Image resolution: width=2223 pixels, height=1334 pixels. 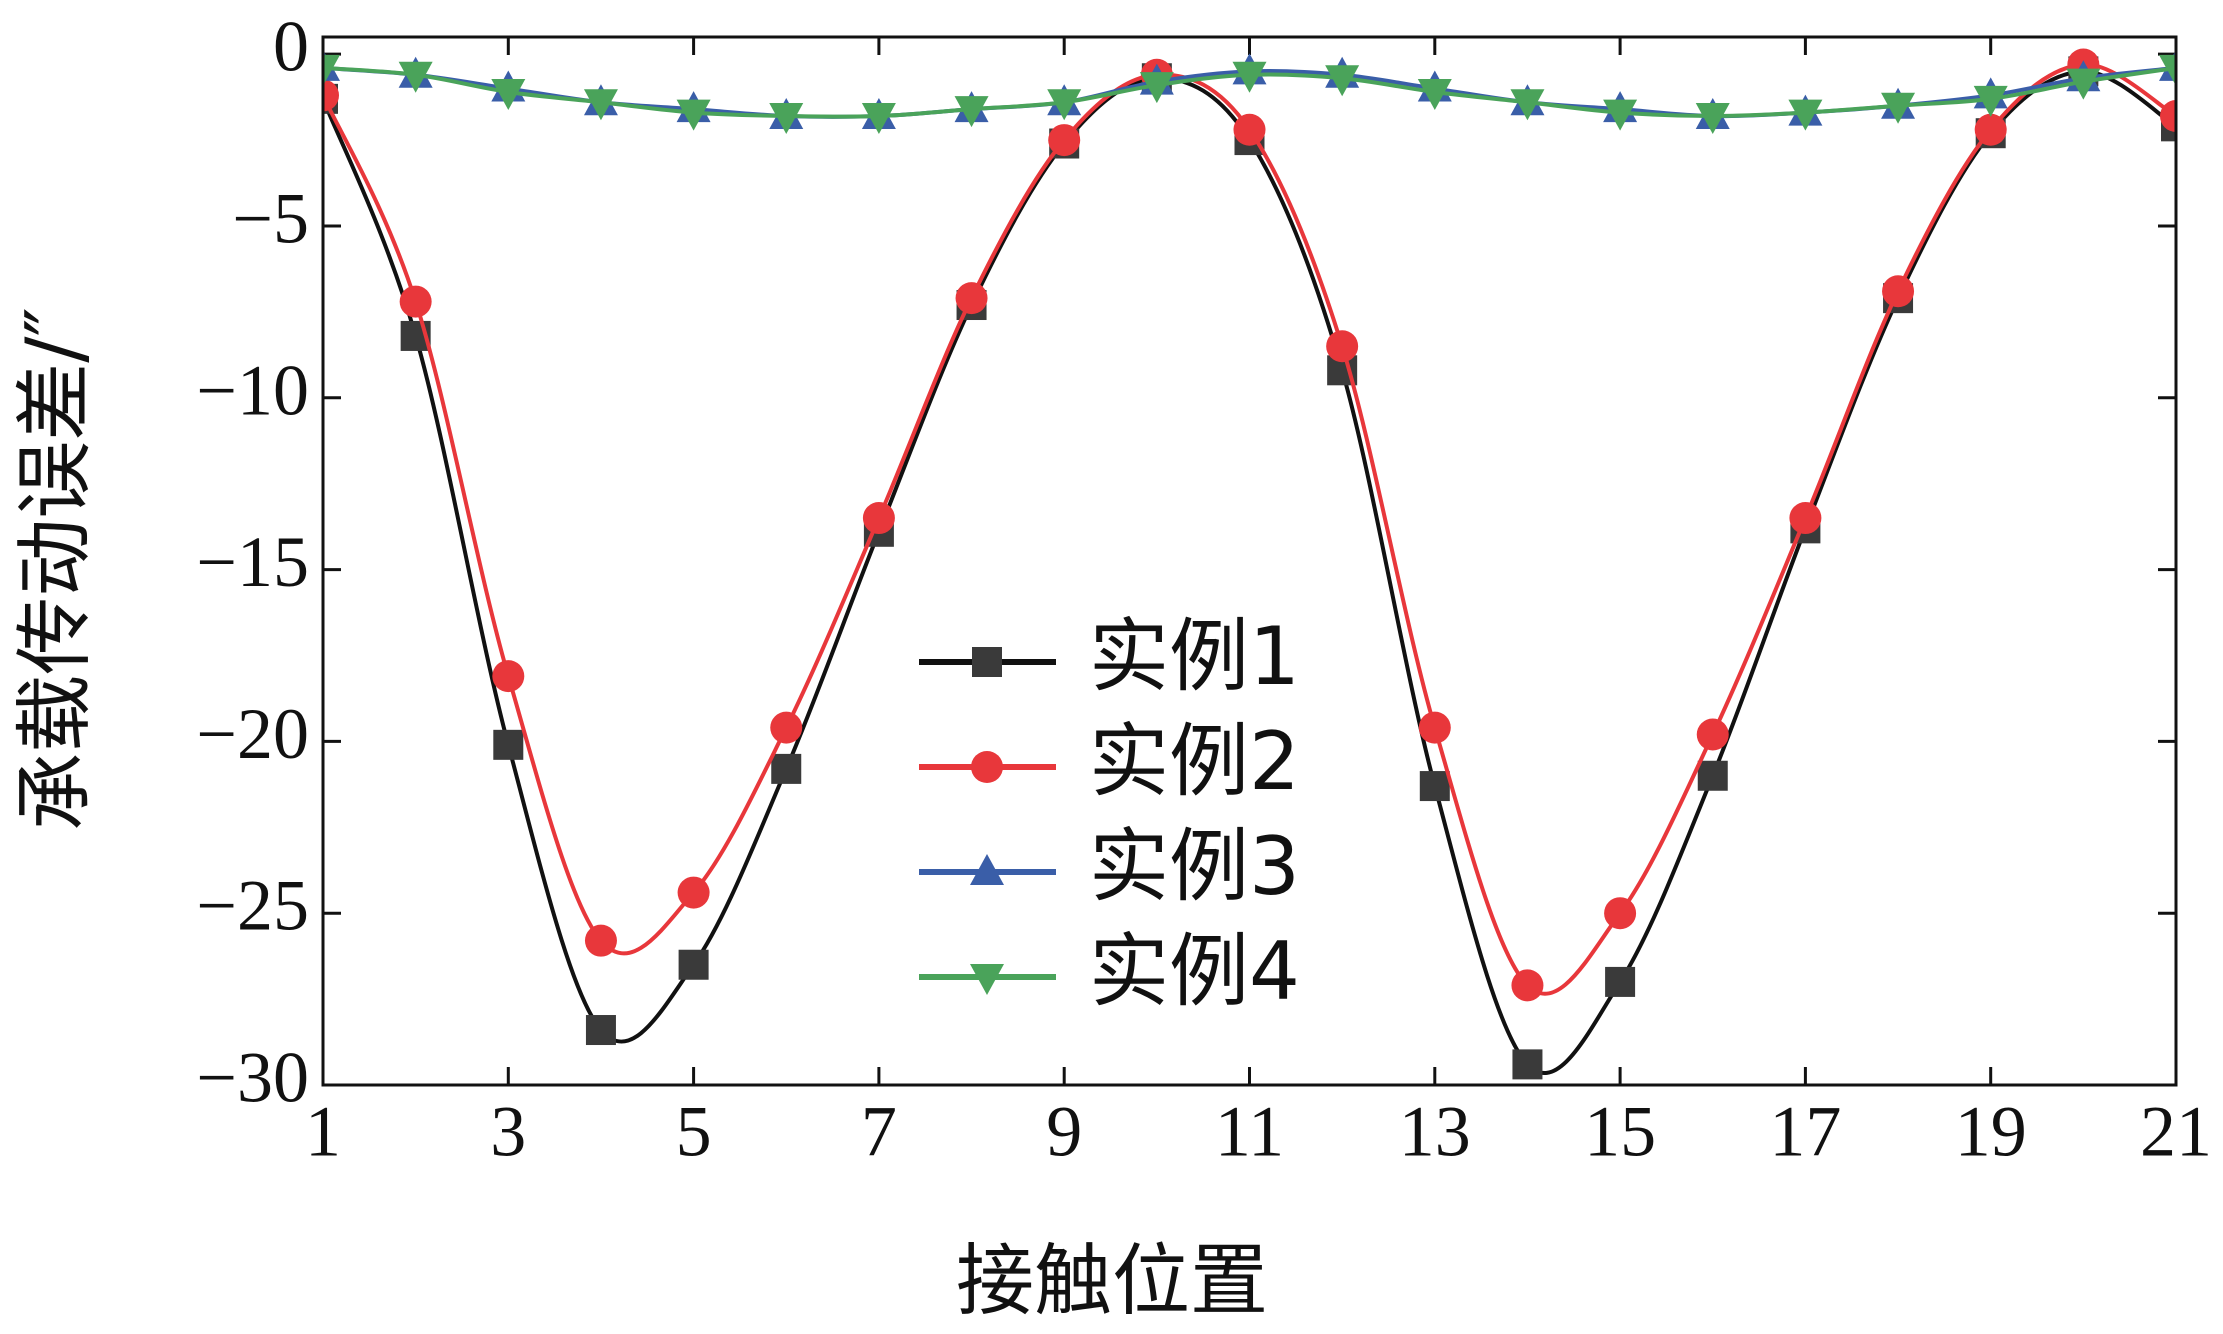 I want to click on y-tick-label: −25, so click(x=252, y=906).